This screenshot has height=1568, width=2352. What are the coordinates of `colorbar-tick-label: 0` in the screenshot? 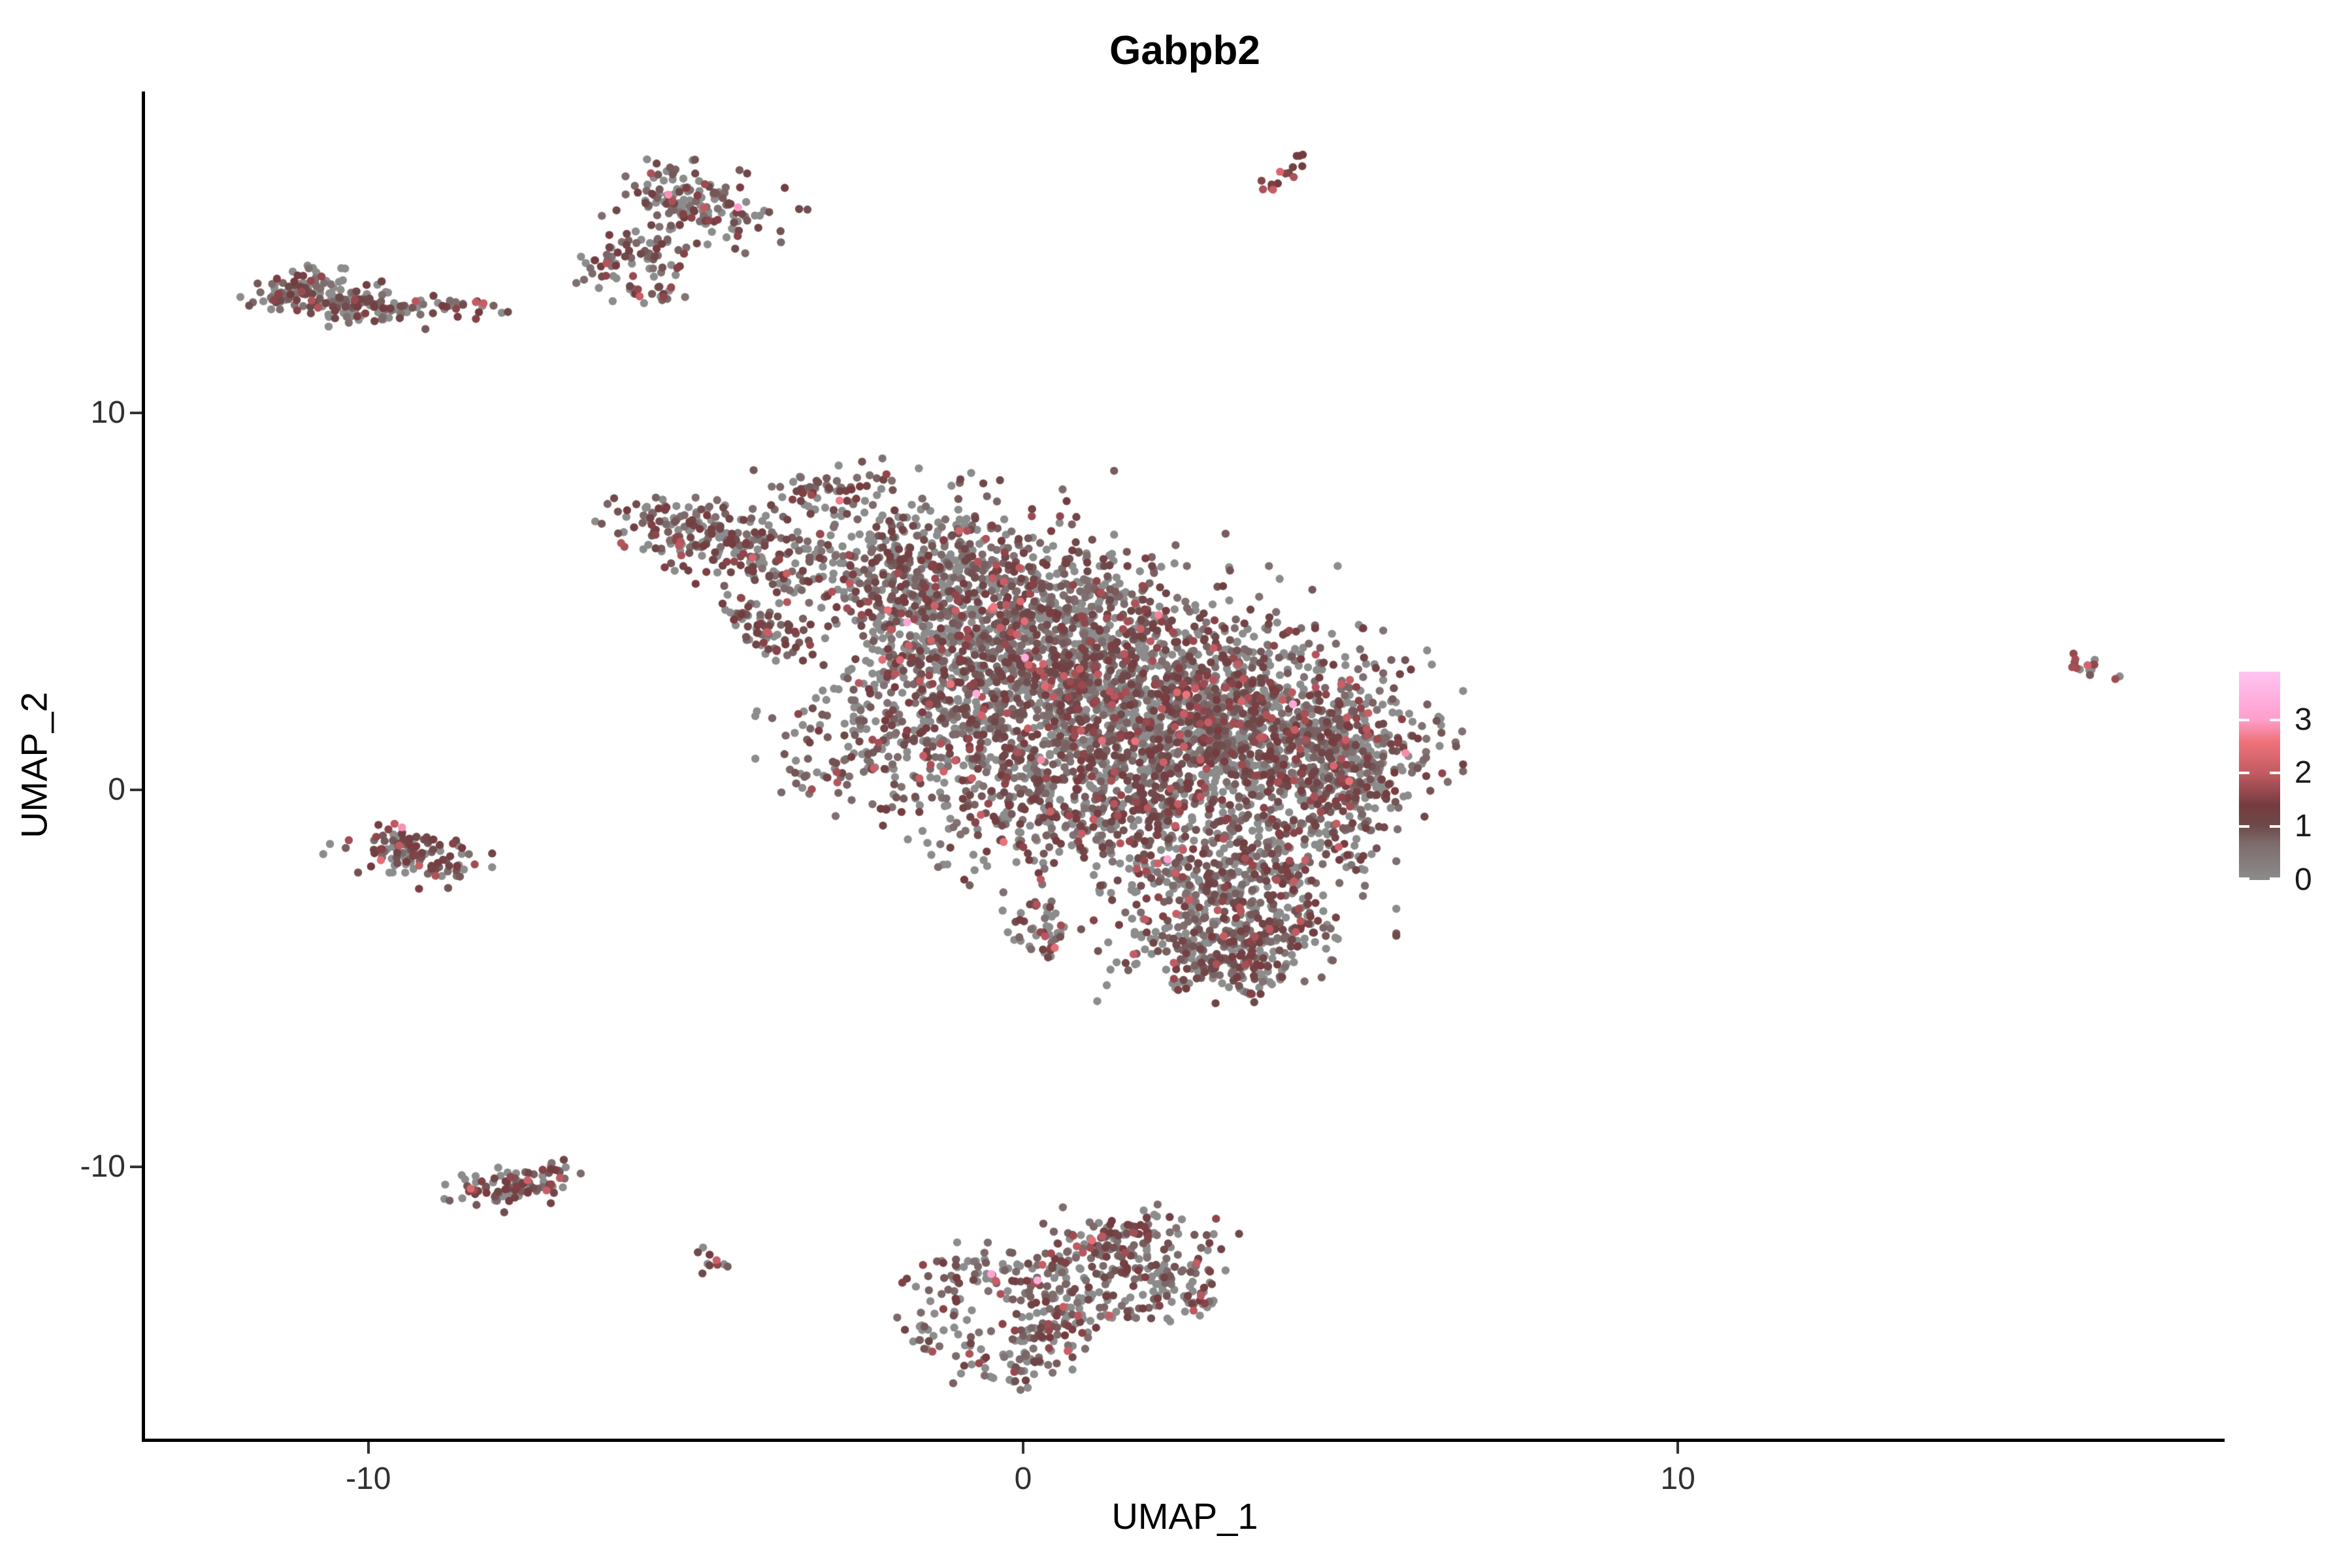 It's located at (2303, 879).